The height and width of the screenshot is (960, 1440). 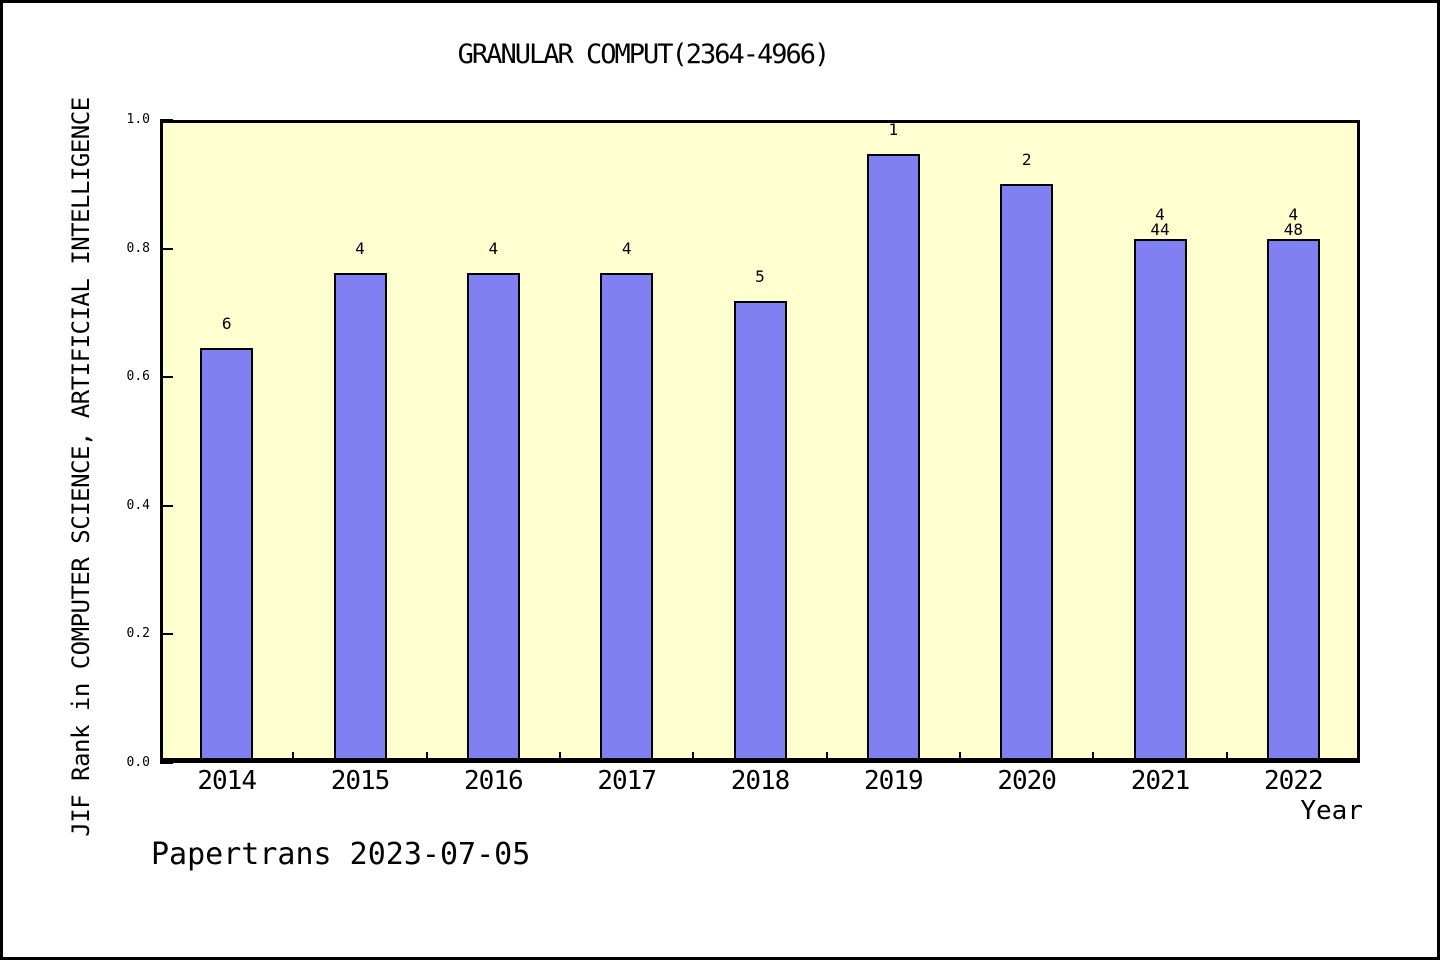 I want to click on bar-value-label-2014: 6, so click(x=226, y=323).